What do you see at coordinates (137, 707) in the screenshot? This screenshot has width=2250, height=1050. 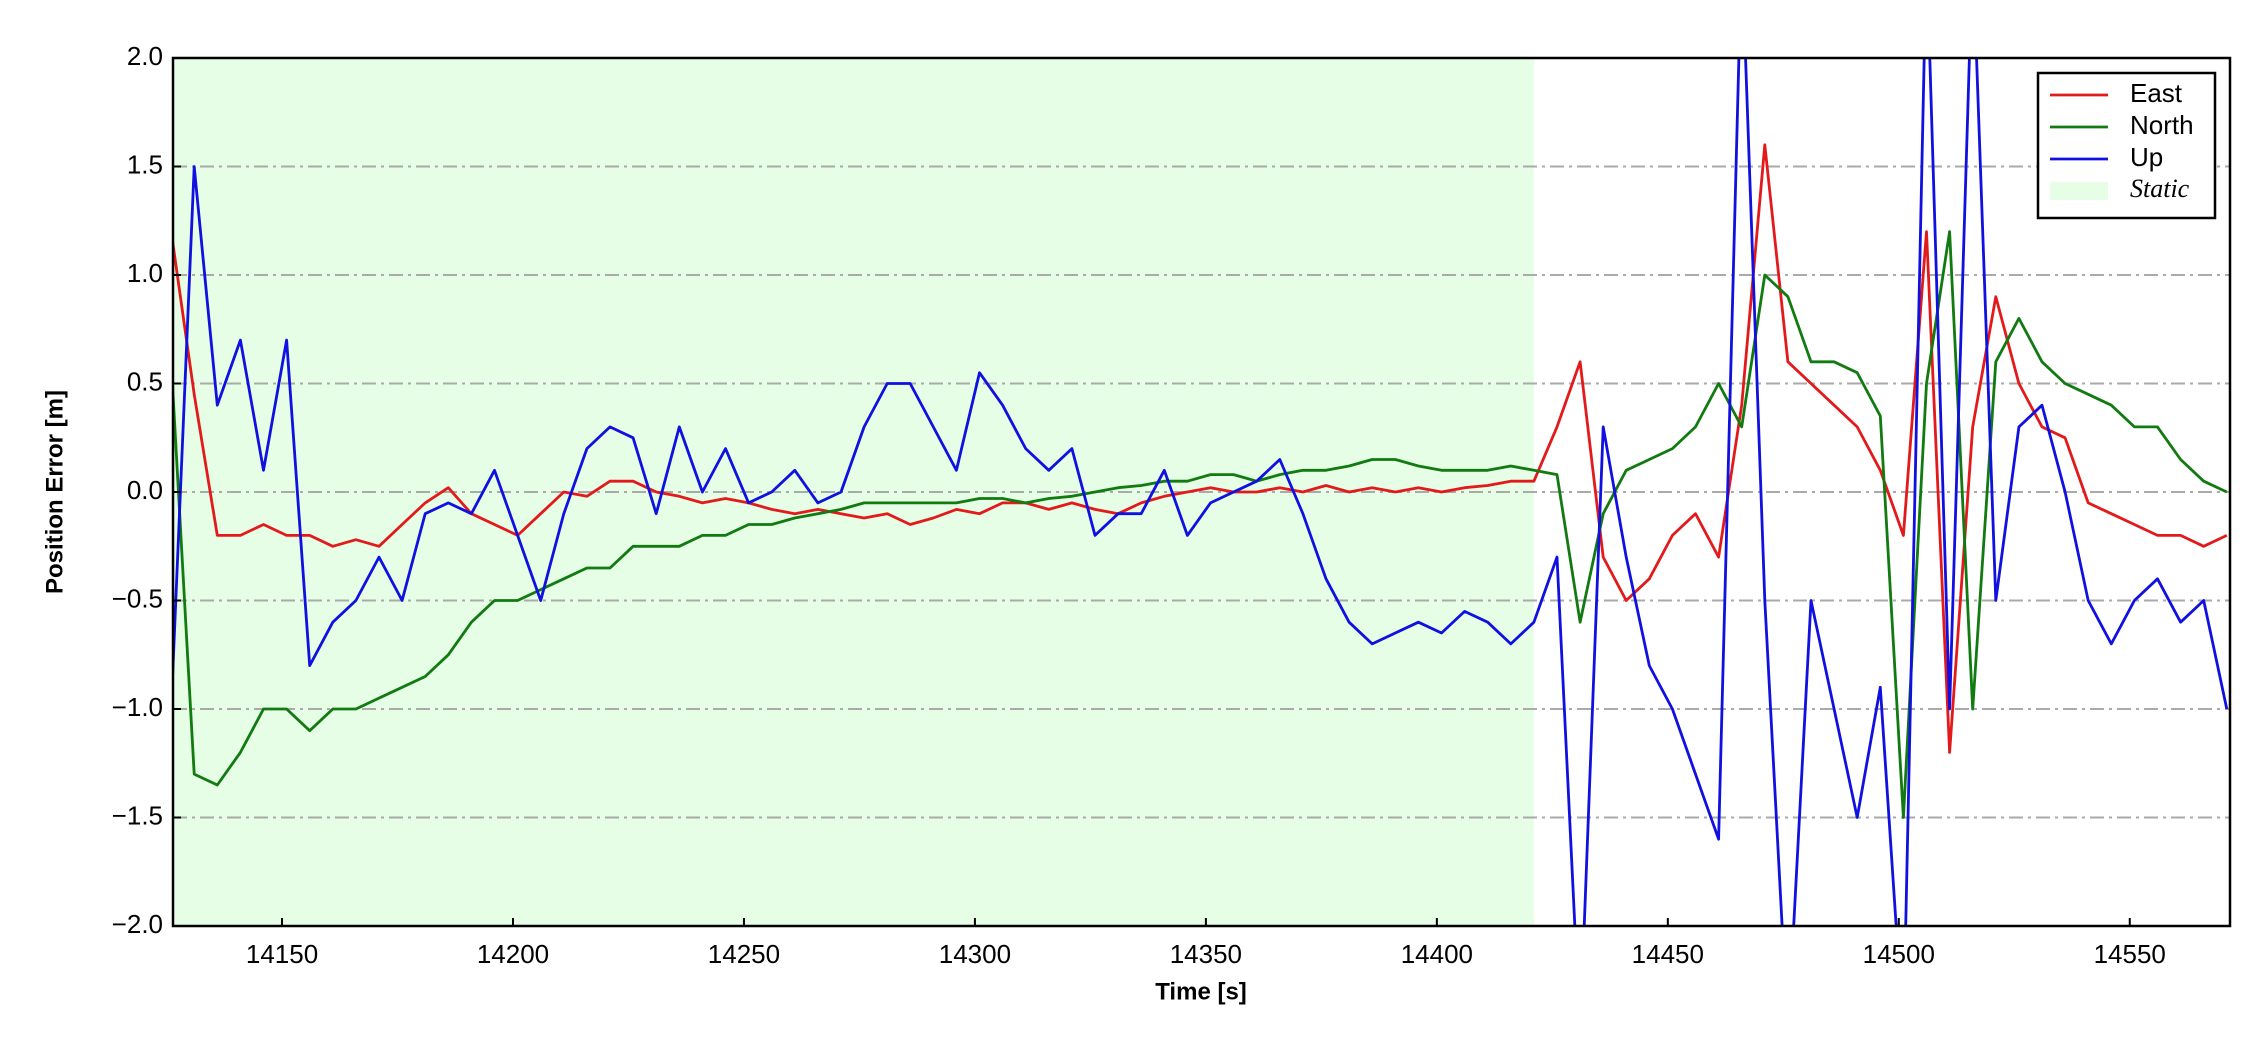 I see `y-tick-label: −1.0` at bounding box center [137, 707].